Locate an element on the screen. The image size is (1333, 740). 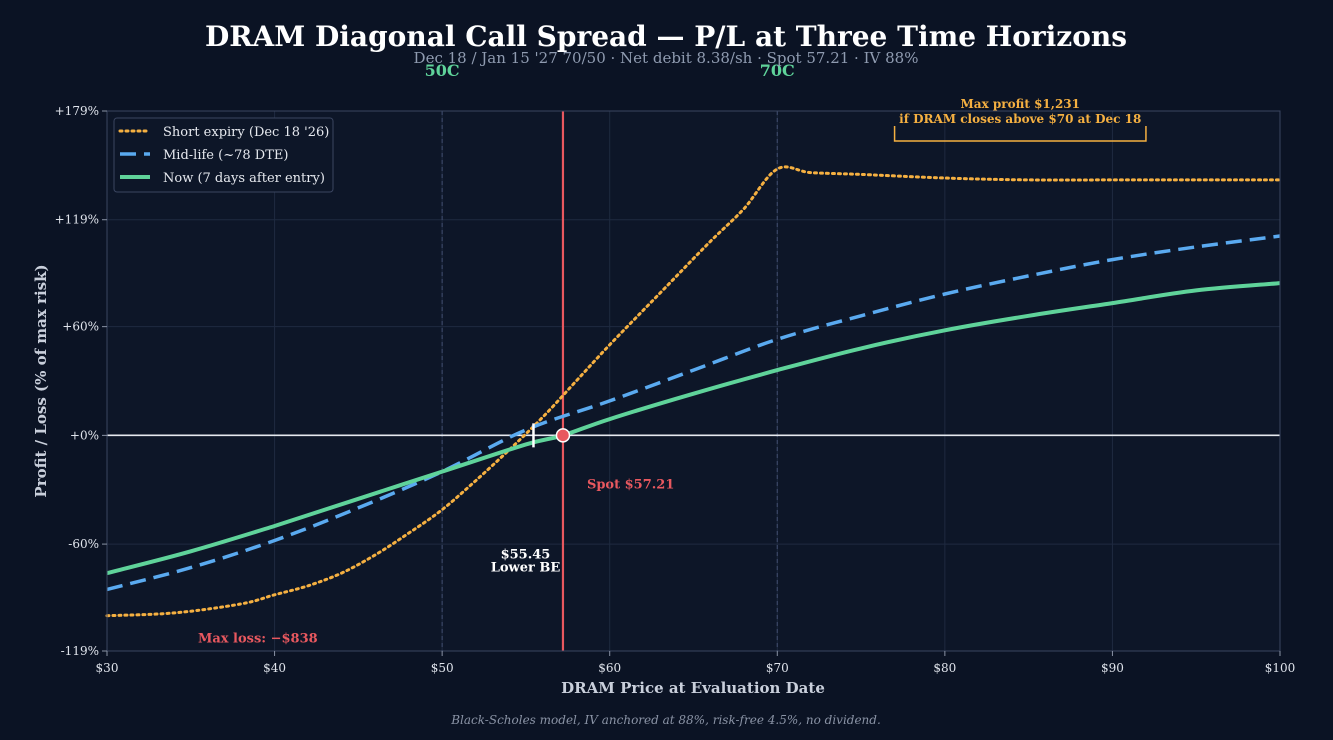
x-tick-label: $80 is located at coordinates (944, 668).